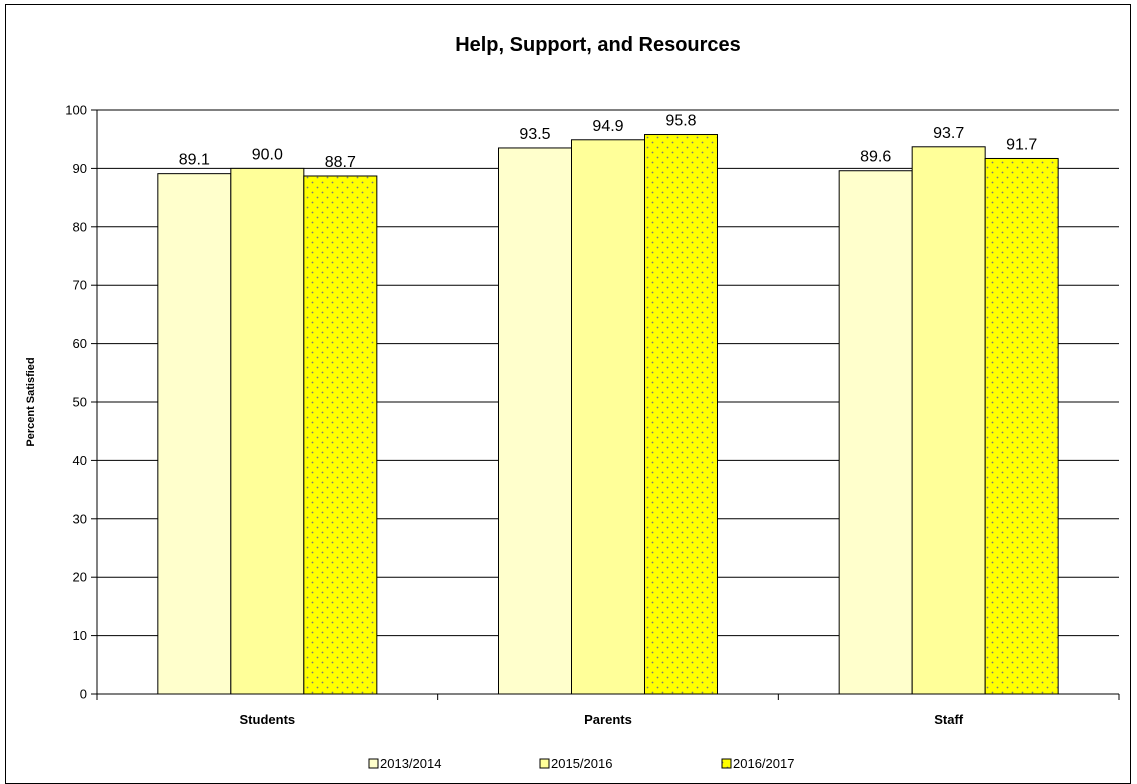  What do you see at coordinates (581, 763) in the screenshot?
I see `legend-label: 2015/2016` at bounding box center [581, 763].